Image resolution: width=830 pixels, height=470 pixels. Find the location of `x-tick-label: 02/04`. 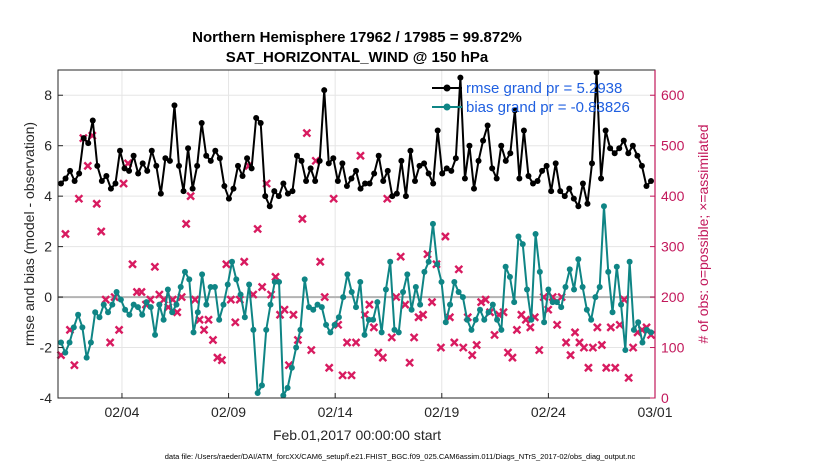

x-tick-label: 02/04 is located at coordinates (121, 412).